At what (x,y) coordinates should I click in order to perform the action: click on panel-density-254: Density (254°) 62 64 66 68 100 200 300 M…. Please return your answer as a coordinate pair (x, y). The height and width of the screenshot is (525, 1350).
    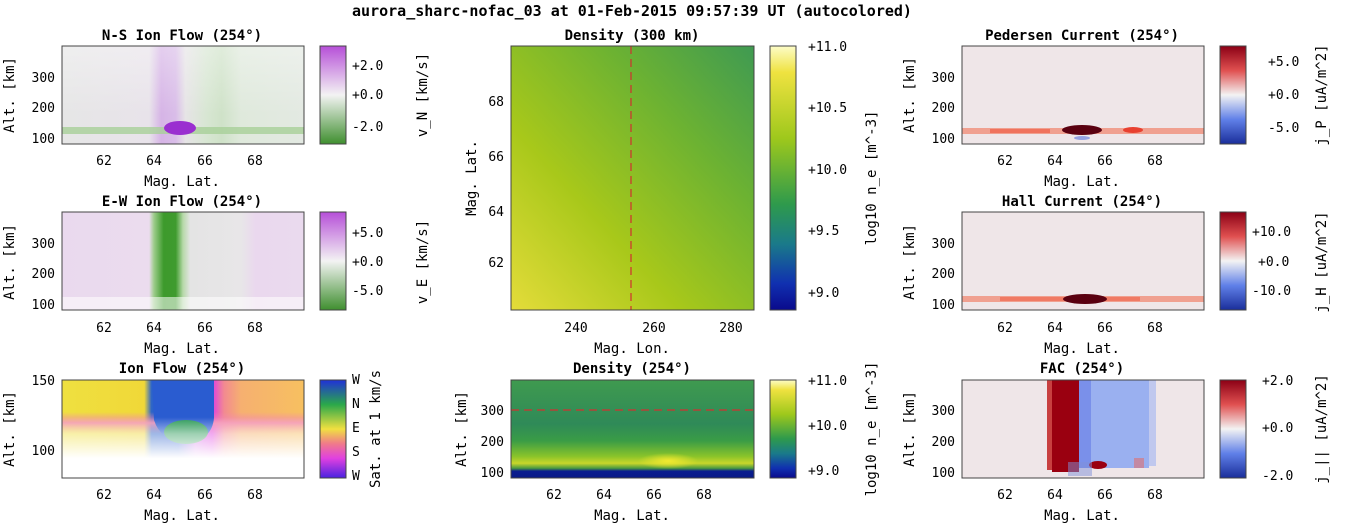
    Looking at the image, I should click on (667, 442).